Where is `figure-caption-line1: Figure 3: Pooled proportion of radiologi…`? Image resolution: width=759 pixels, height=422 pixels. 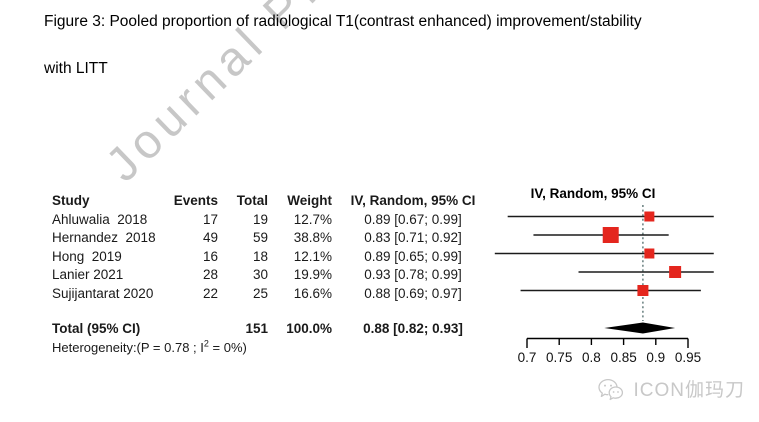
figure-caption-line1: Figure 3: Pooled proportion of radiologi… is located at coordinates (343, 21).